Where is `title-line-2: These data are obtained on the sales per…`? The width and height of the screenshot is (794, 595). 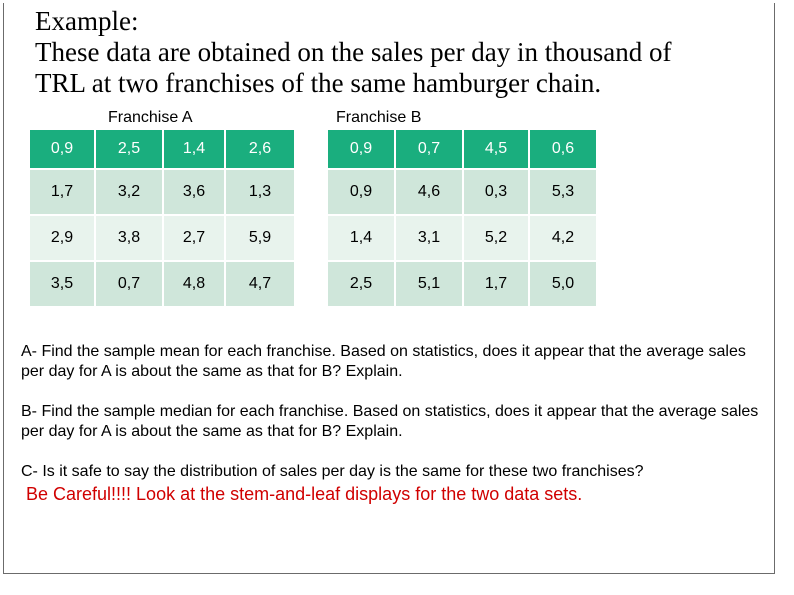
title-line-2: These data are obtained on the sales per… is located at coordinates (353, 52).